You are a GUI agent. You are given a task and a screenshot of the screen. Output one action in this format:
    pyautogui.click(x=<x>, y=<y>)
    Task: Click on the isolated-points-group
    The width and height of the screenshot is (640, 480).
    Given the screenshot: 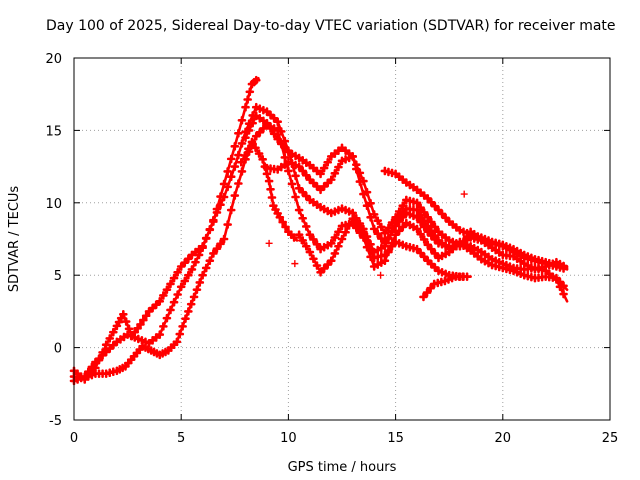 What is the action you would take?
    pyautogui.click(x=366, y=234)
    